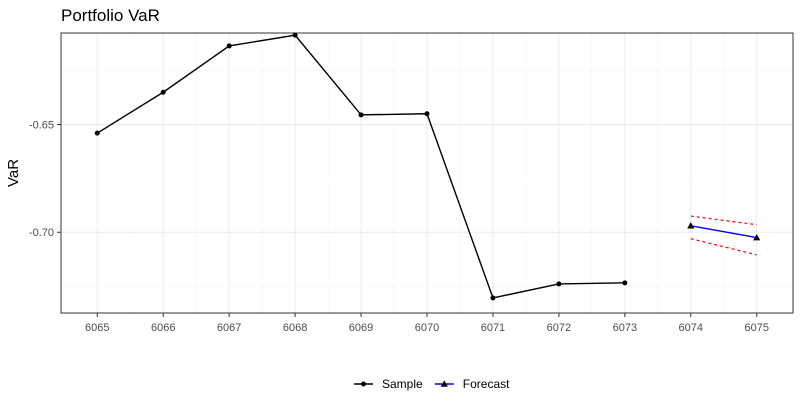 Image resolution: width=800 pixels, height=416 pixels. I want to click on x-tick-label: 6073, so click(625, 328).